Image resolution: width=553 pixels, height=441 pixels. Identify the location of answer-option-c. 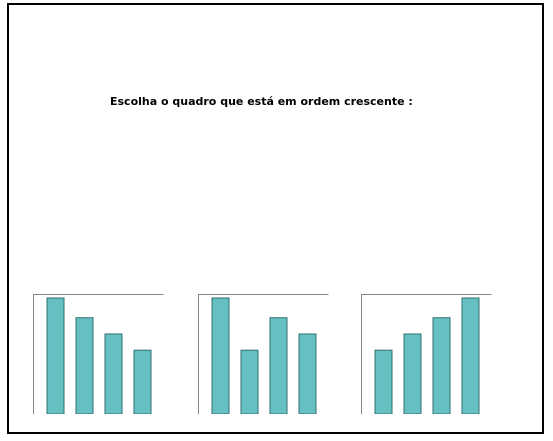
(426, 354).